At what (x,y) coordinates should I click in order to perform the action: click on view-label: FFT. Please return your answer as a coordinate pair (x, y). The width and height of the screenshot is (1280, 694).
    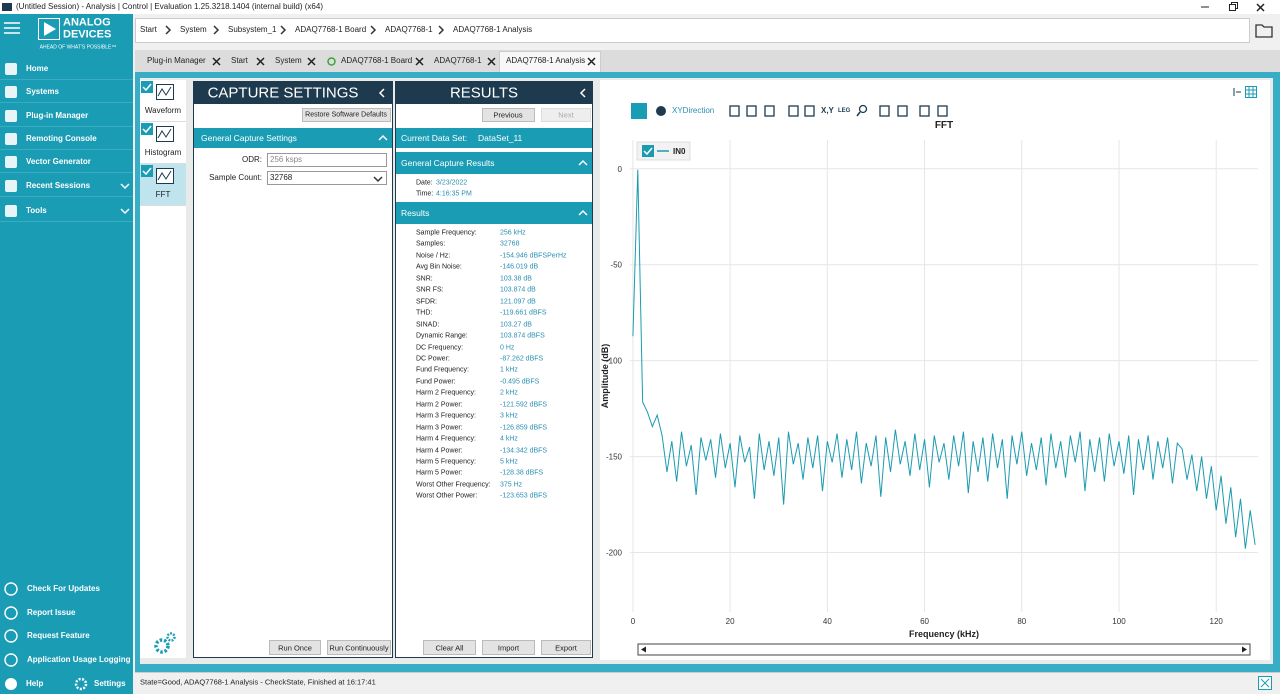
    Looking at the image, I should click on (163, 194).